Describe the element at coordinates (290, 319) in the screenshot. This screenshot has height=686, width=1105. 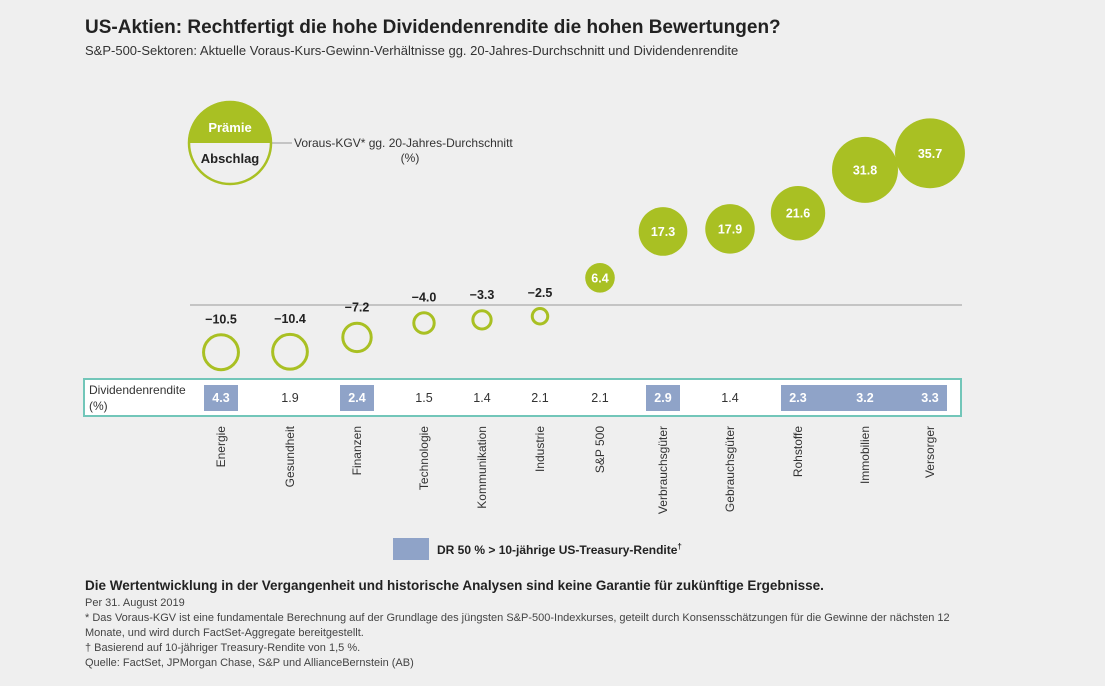
I see `bubble-value-label: −10.4` at that location.